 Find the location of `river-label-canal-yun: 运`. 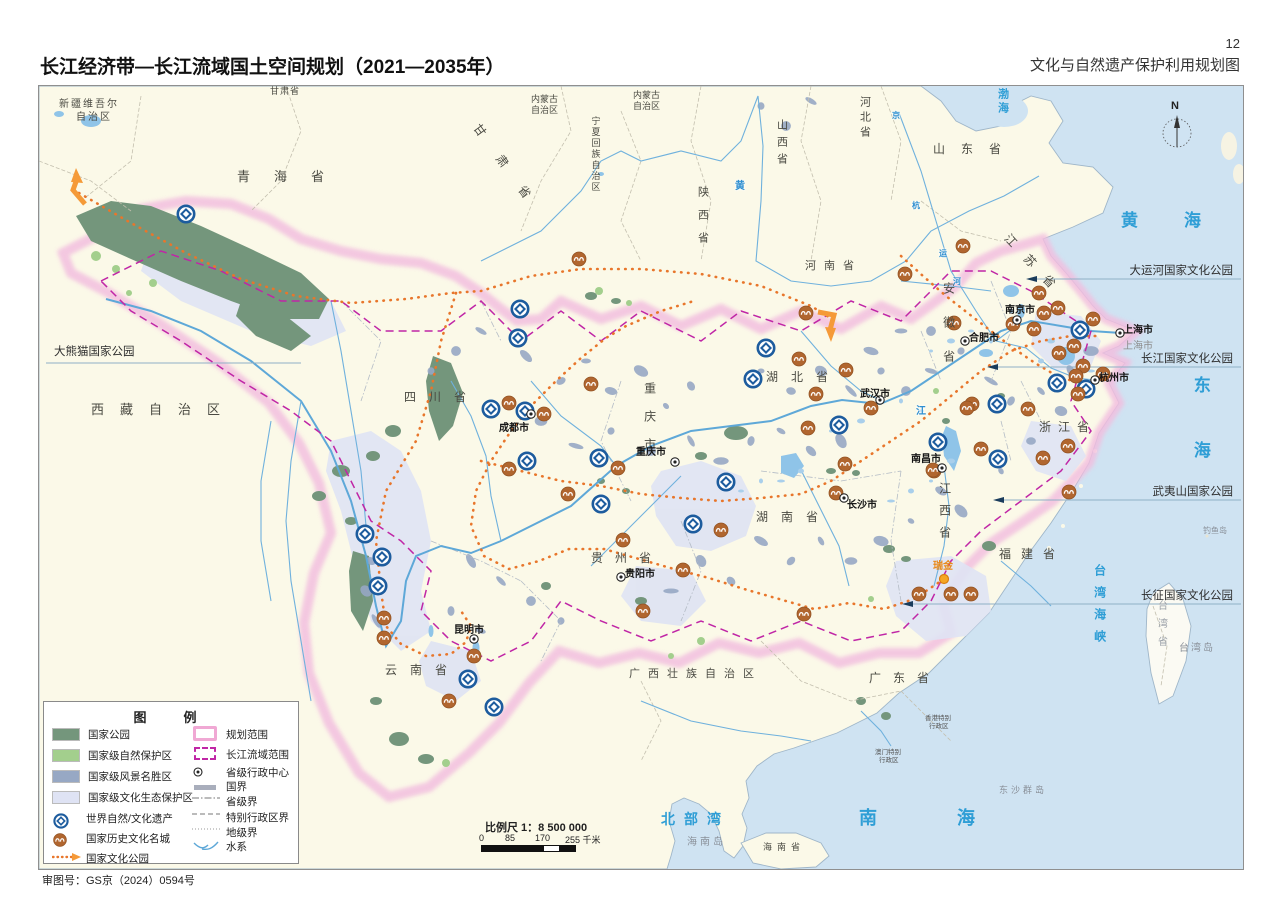

river-label-canal-yun: 运 is located at coordinates (943, 253).